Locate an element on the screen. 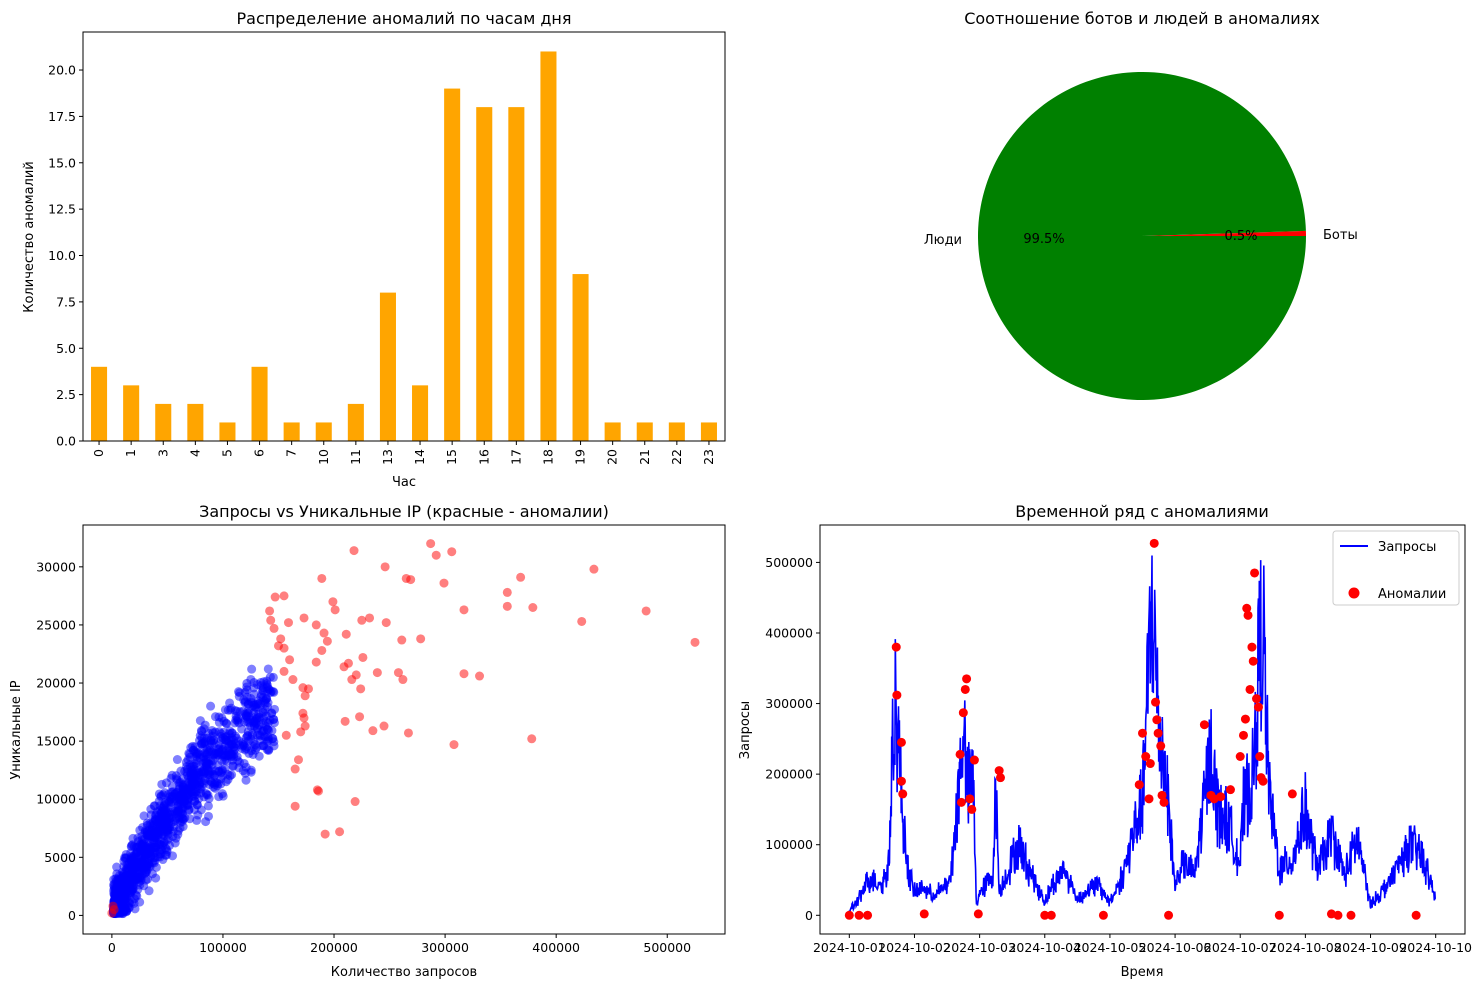 The image size is (1484, 989). x-tick-label: 2024-10-01 is located at coordinates (849, 947).